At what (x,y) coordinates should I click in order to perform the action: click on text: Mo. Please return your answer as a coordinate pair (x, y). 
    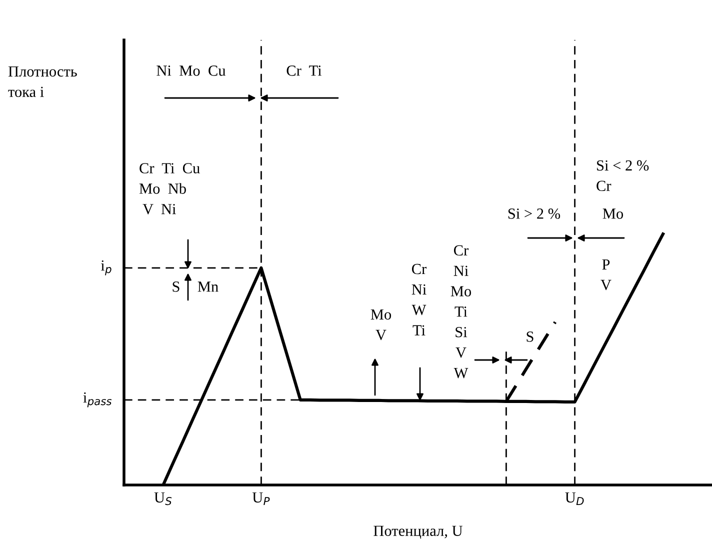
    Looking at the image, I should click on (613, 213).